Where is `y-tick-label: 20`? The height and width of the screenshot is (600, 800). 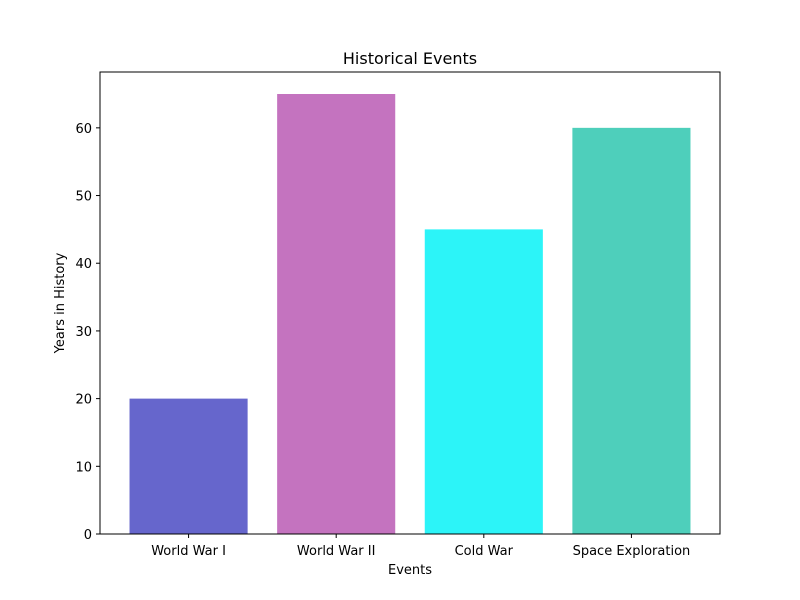 y-tick-label: 20 is located at coordinates (83, 400).